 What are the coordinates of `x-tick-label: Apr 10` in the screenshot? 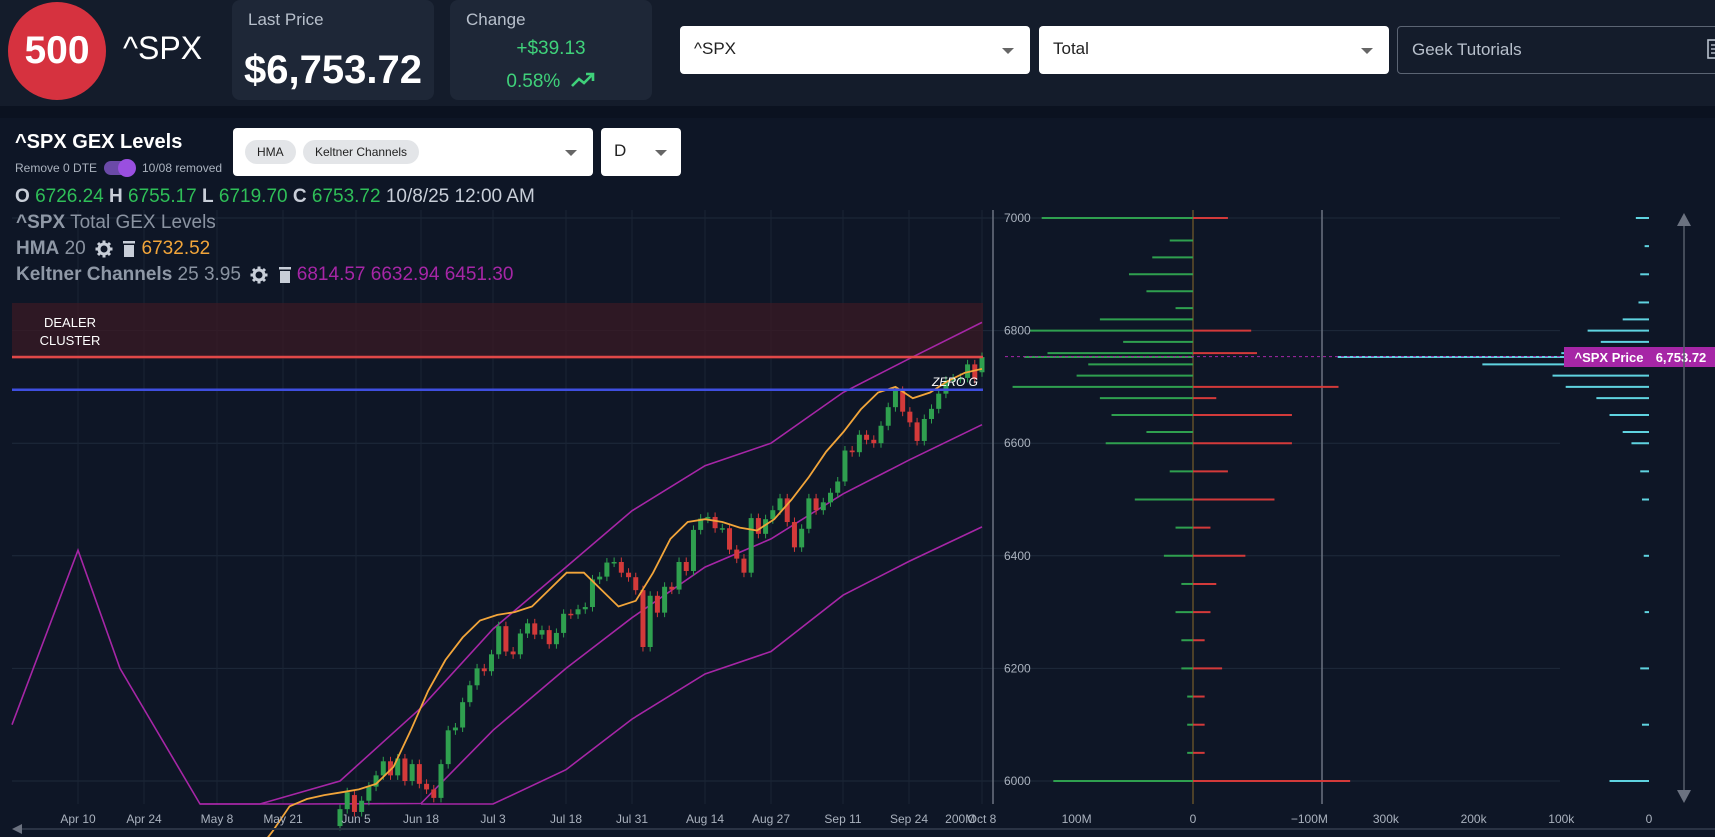 It's located at (78, 819).